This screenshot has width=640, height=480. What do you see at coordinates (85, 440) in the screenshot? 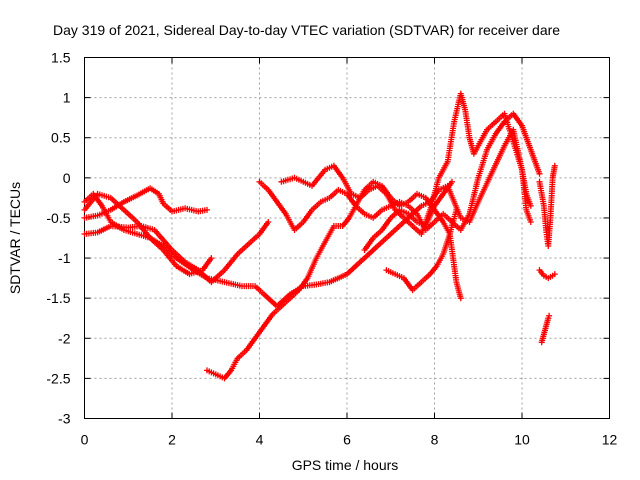
I see `x-tick-label: 0` at bounding box center [85, 440].